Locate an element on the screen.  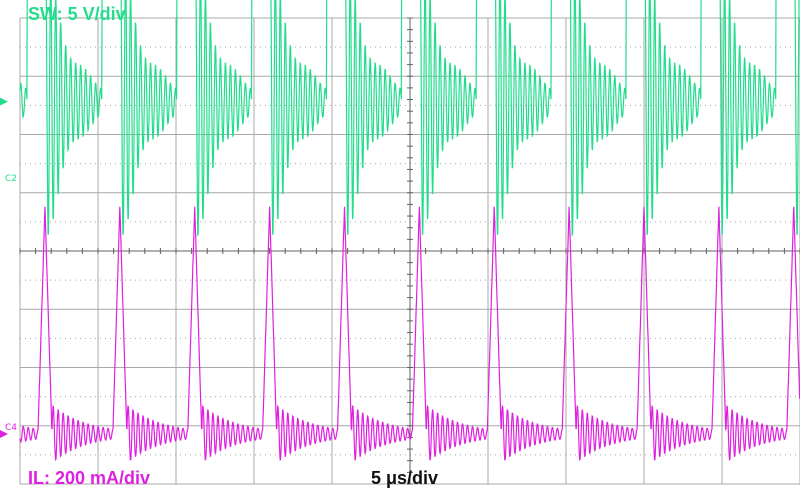
il-channel-label: IL: 200 mA/div is located at coordinates (89, 478).